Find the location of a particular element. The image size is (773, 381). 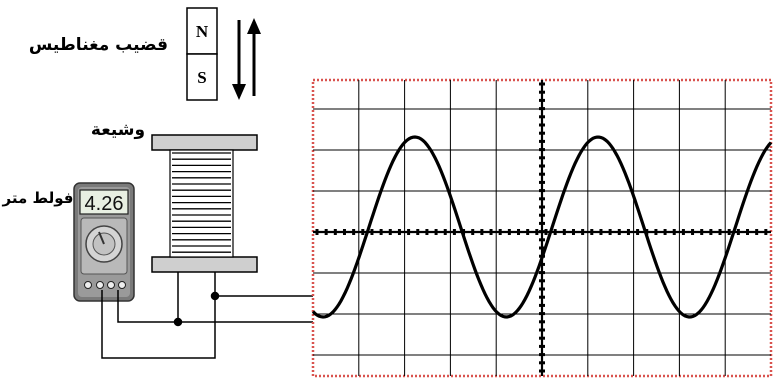

magnet-south-block is located at coordinates (202, 77).